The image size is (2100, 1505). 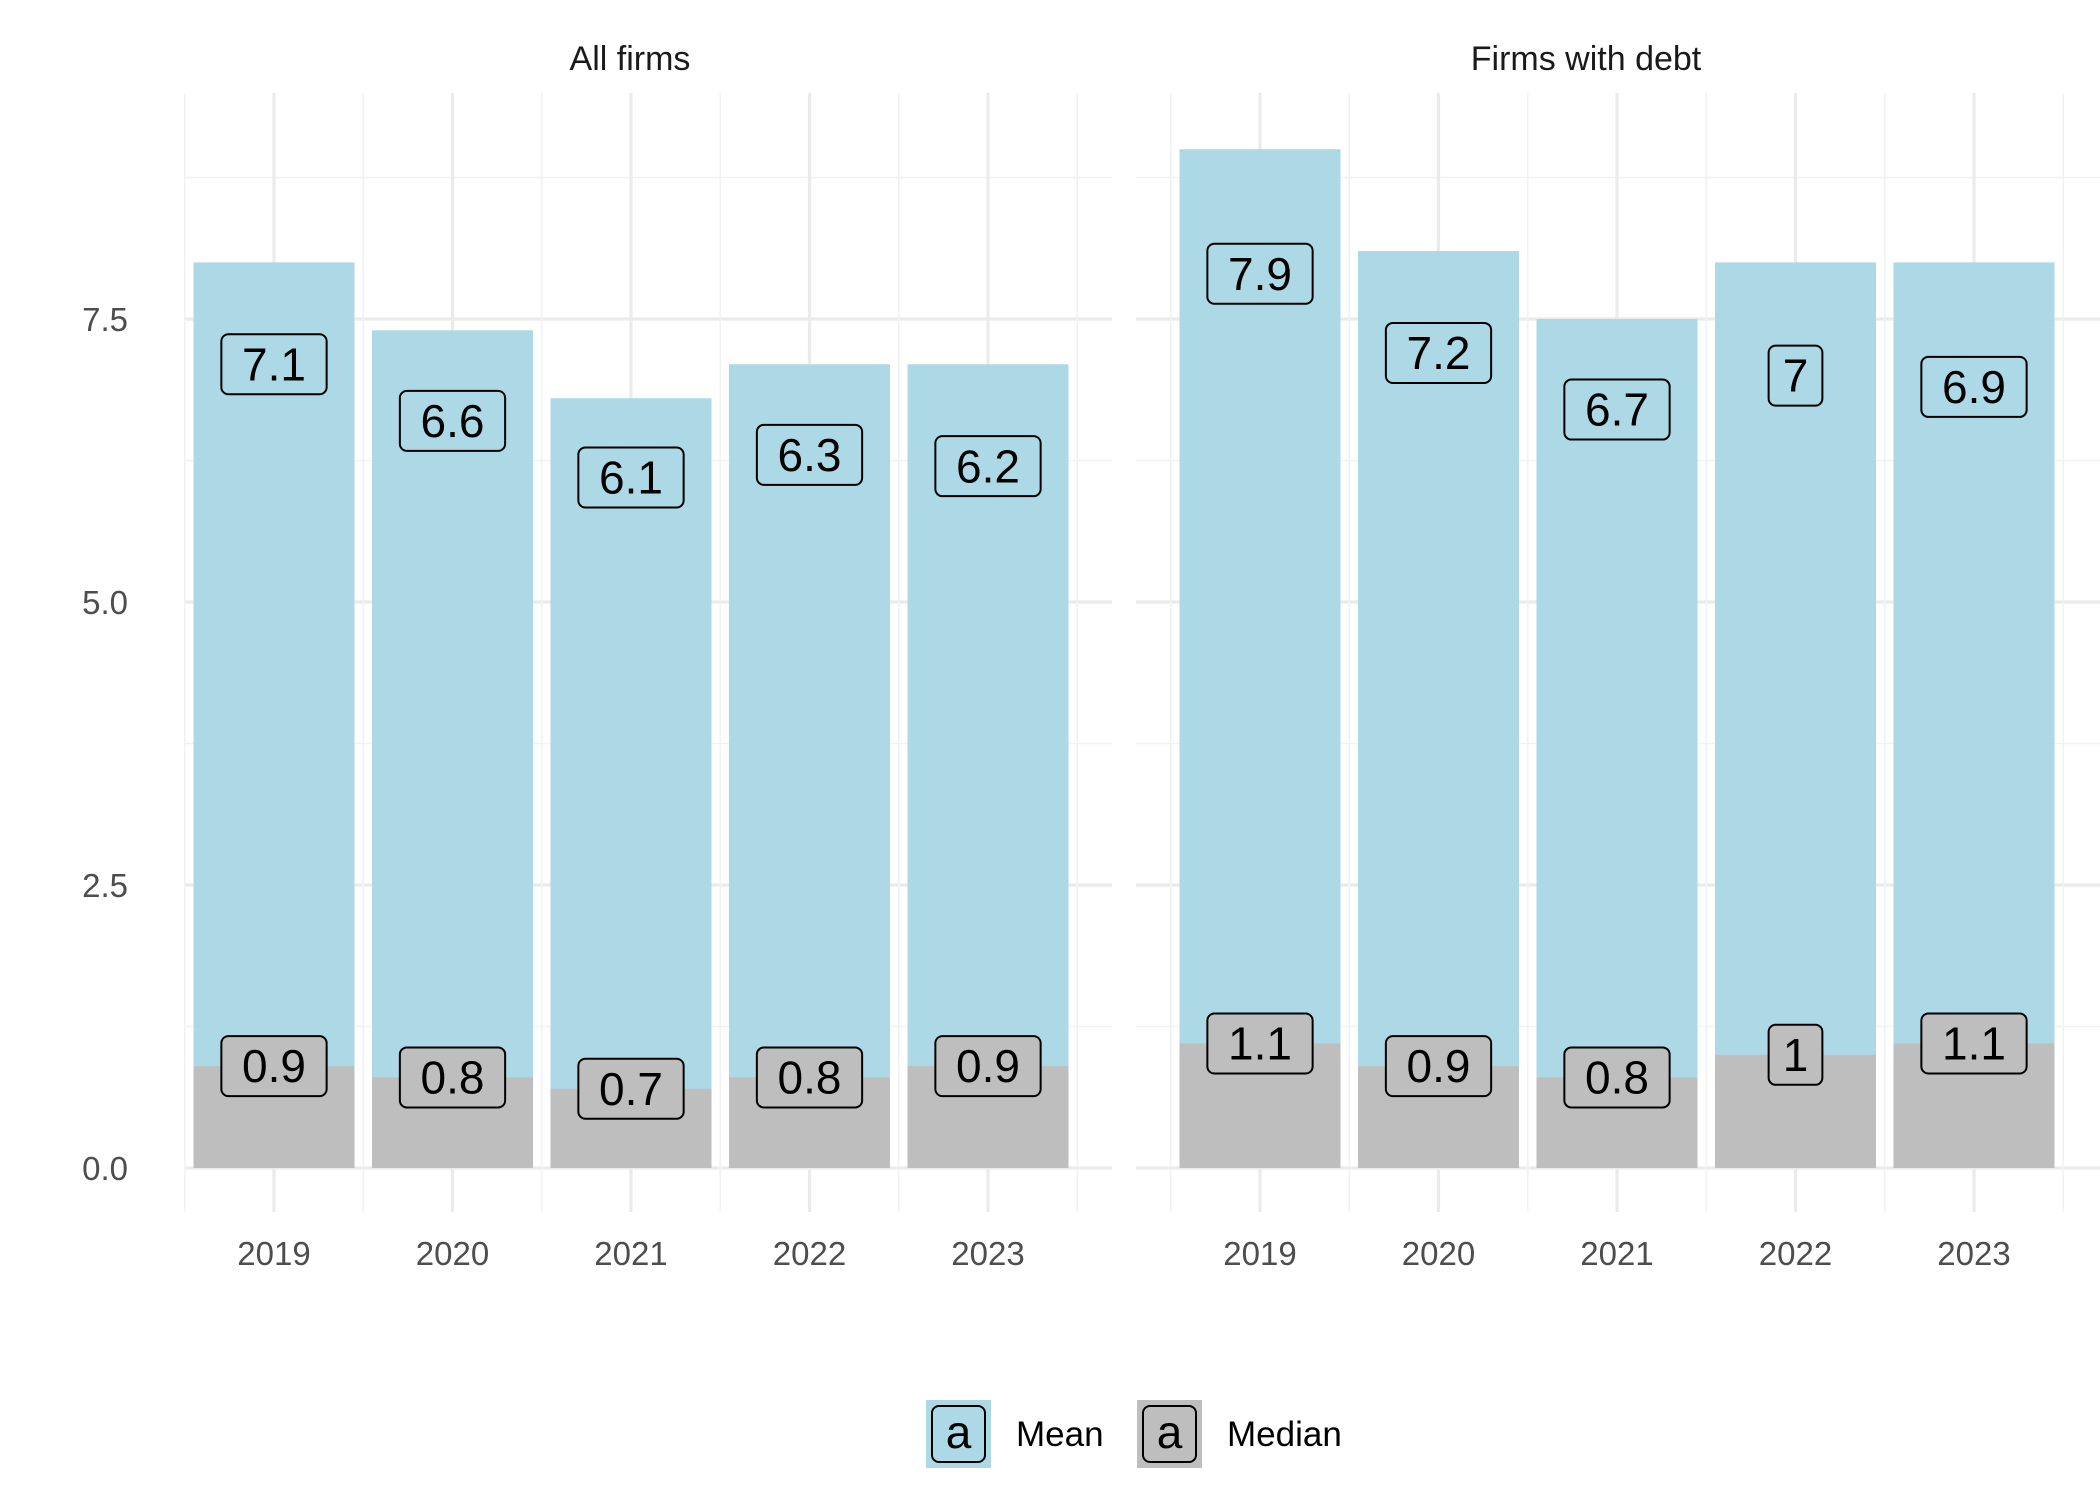 I want to click on panel-title: Firms with debt, so click(x=1586, y=59).